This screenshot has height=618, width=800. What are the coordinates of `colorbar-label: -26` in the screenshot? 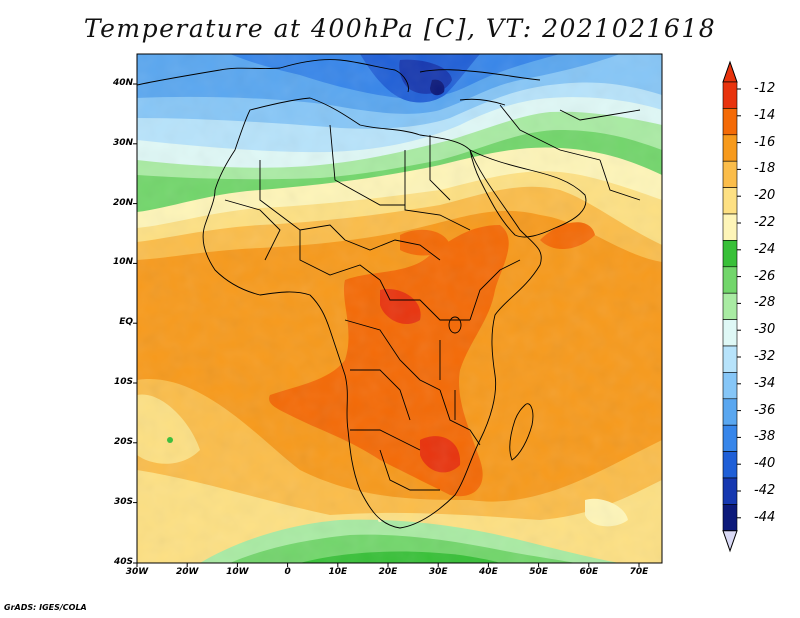 It's located at (765, 276).